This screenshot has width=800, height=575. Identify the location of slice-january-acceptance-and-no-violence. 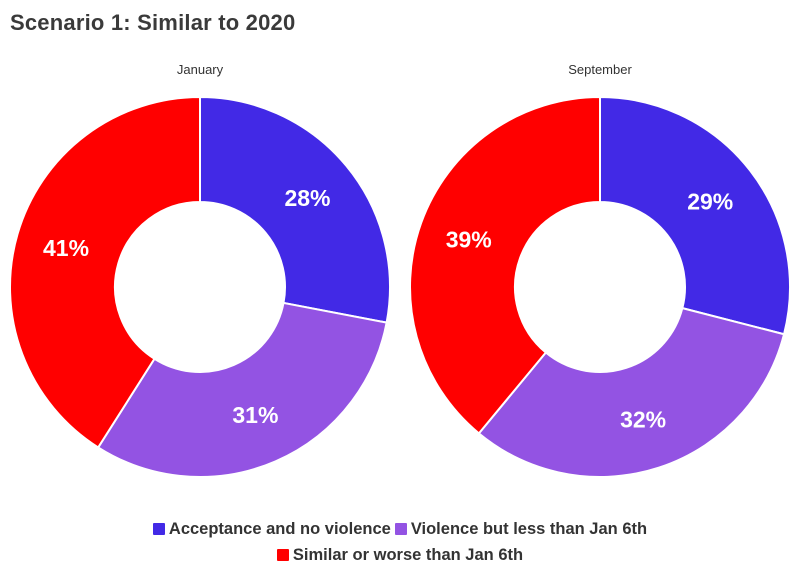
(295, 209).